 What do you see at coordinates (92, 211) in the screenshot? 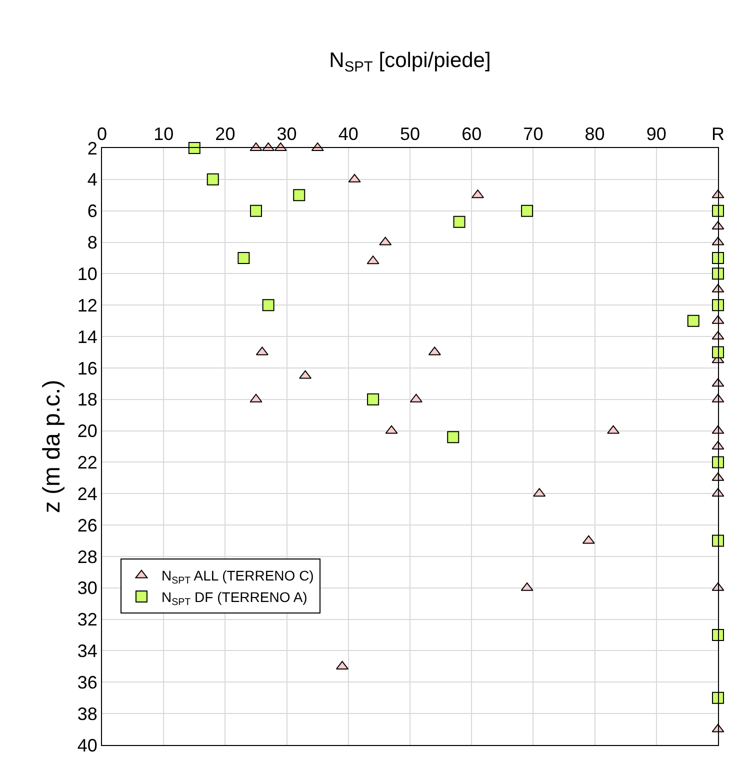
I see `y-tick-label: 6` at bounding box center [92, 211].